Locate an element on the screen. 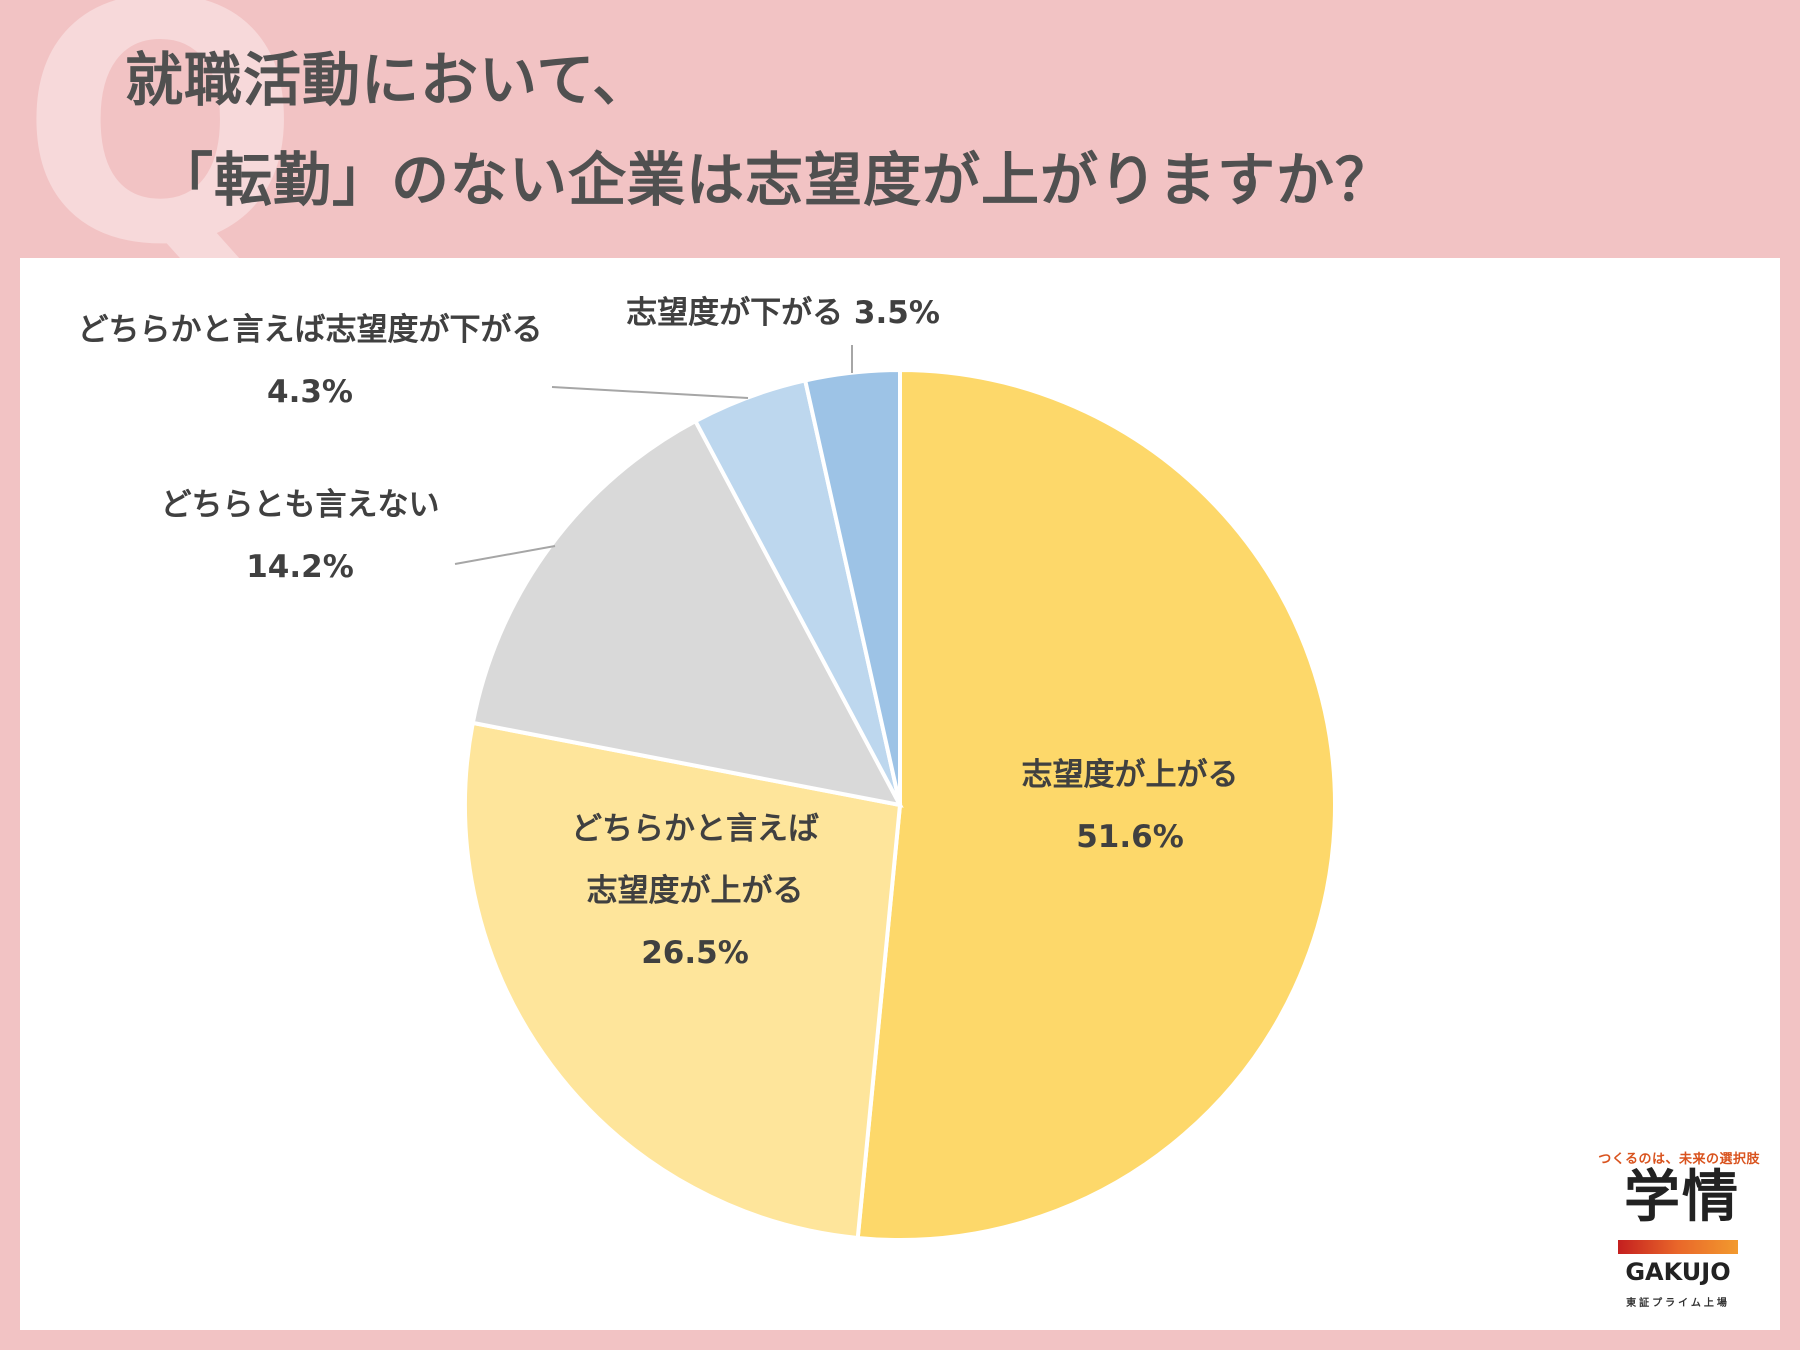 The image size is (1800, 1350). logo-kanji: 学情 is located at coordinates (1682, 1197).